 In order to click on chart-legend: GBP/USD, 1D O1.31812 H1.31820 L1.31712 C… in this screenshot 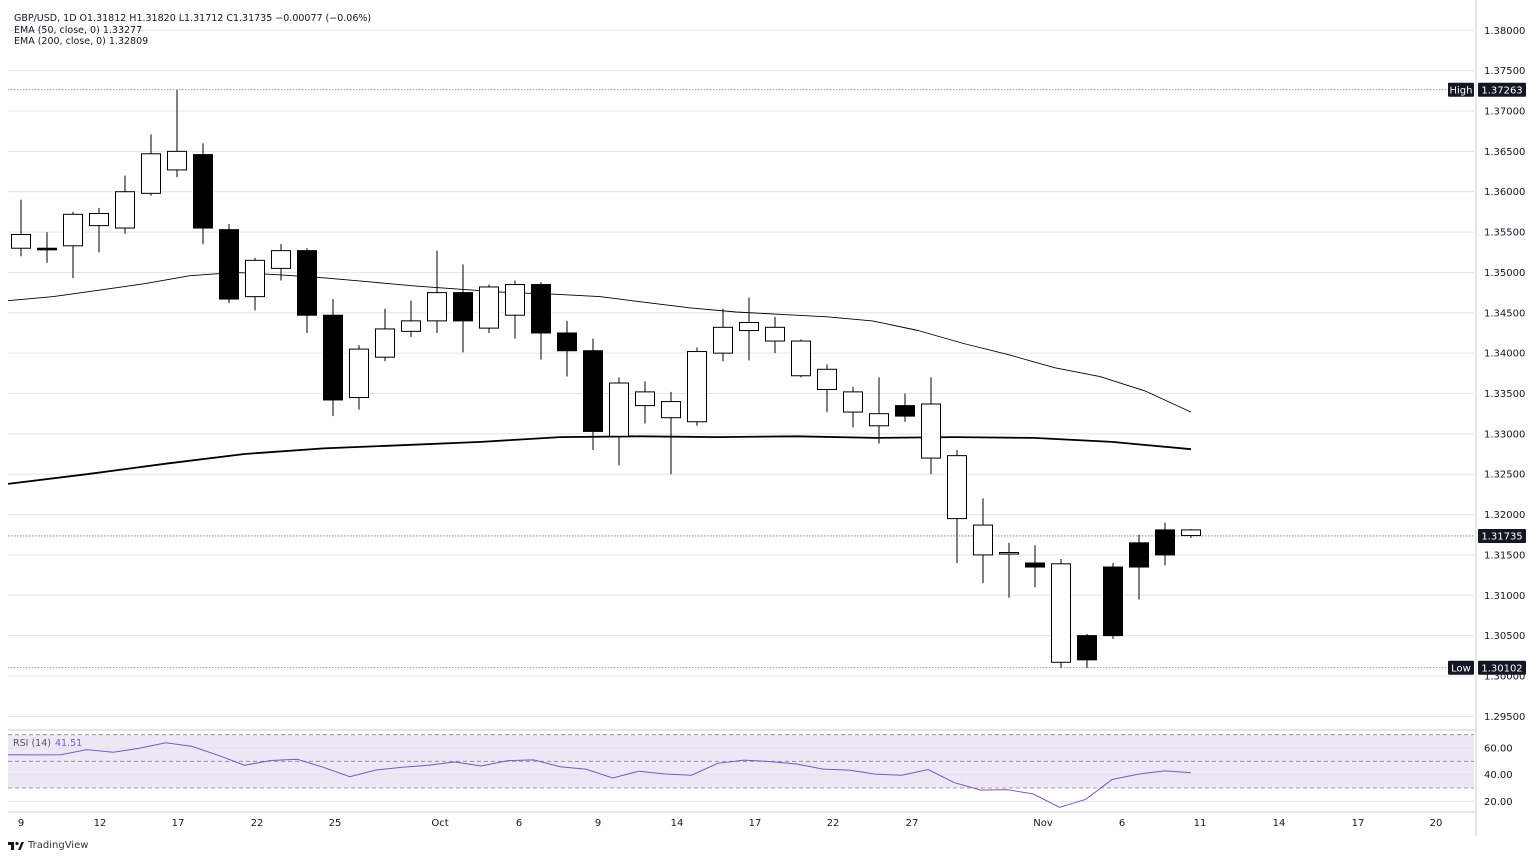, I will do `click(192, 30)`.